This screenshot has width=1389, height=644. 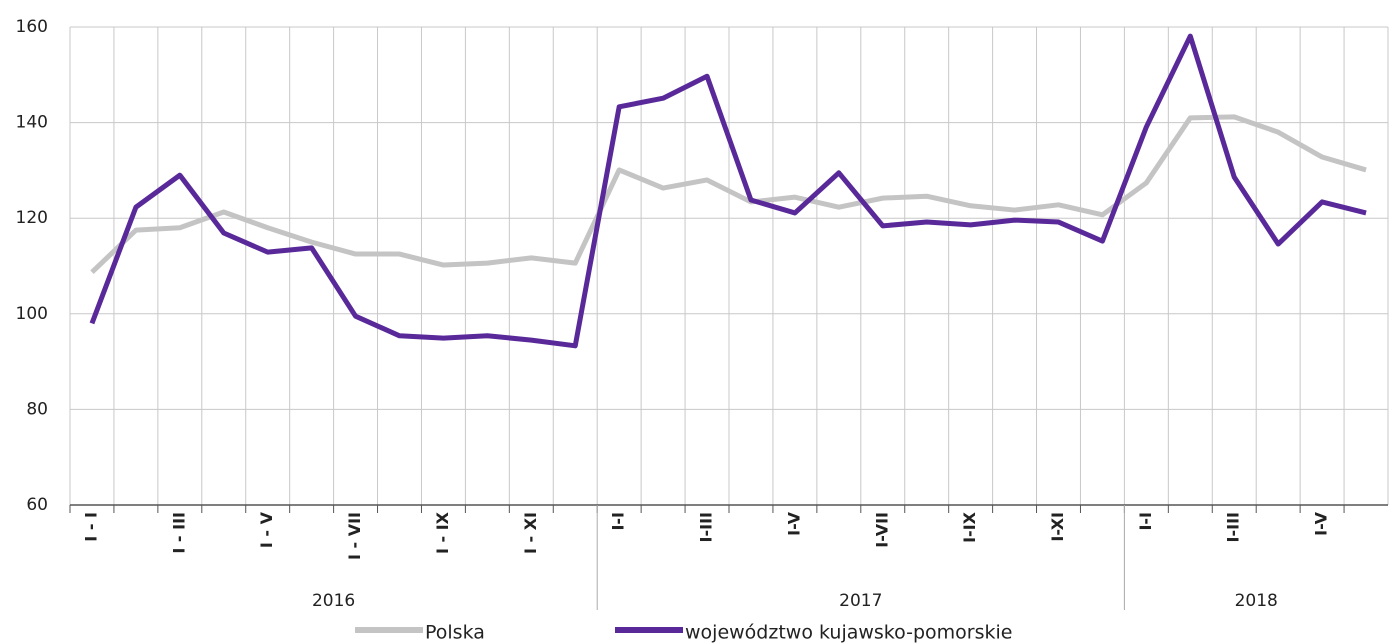 I want to click on y-tick-label: 140, so click(x=32, y=123).